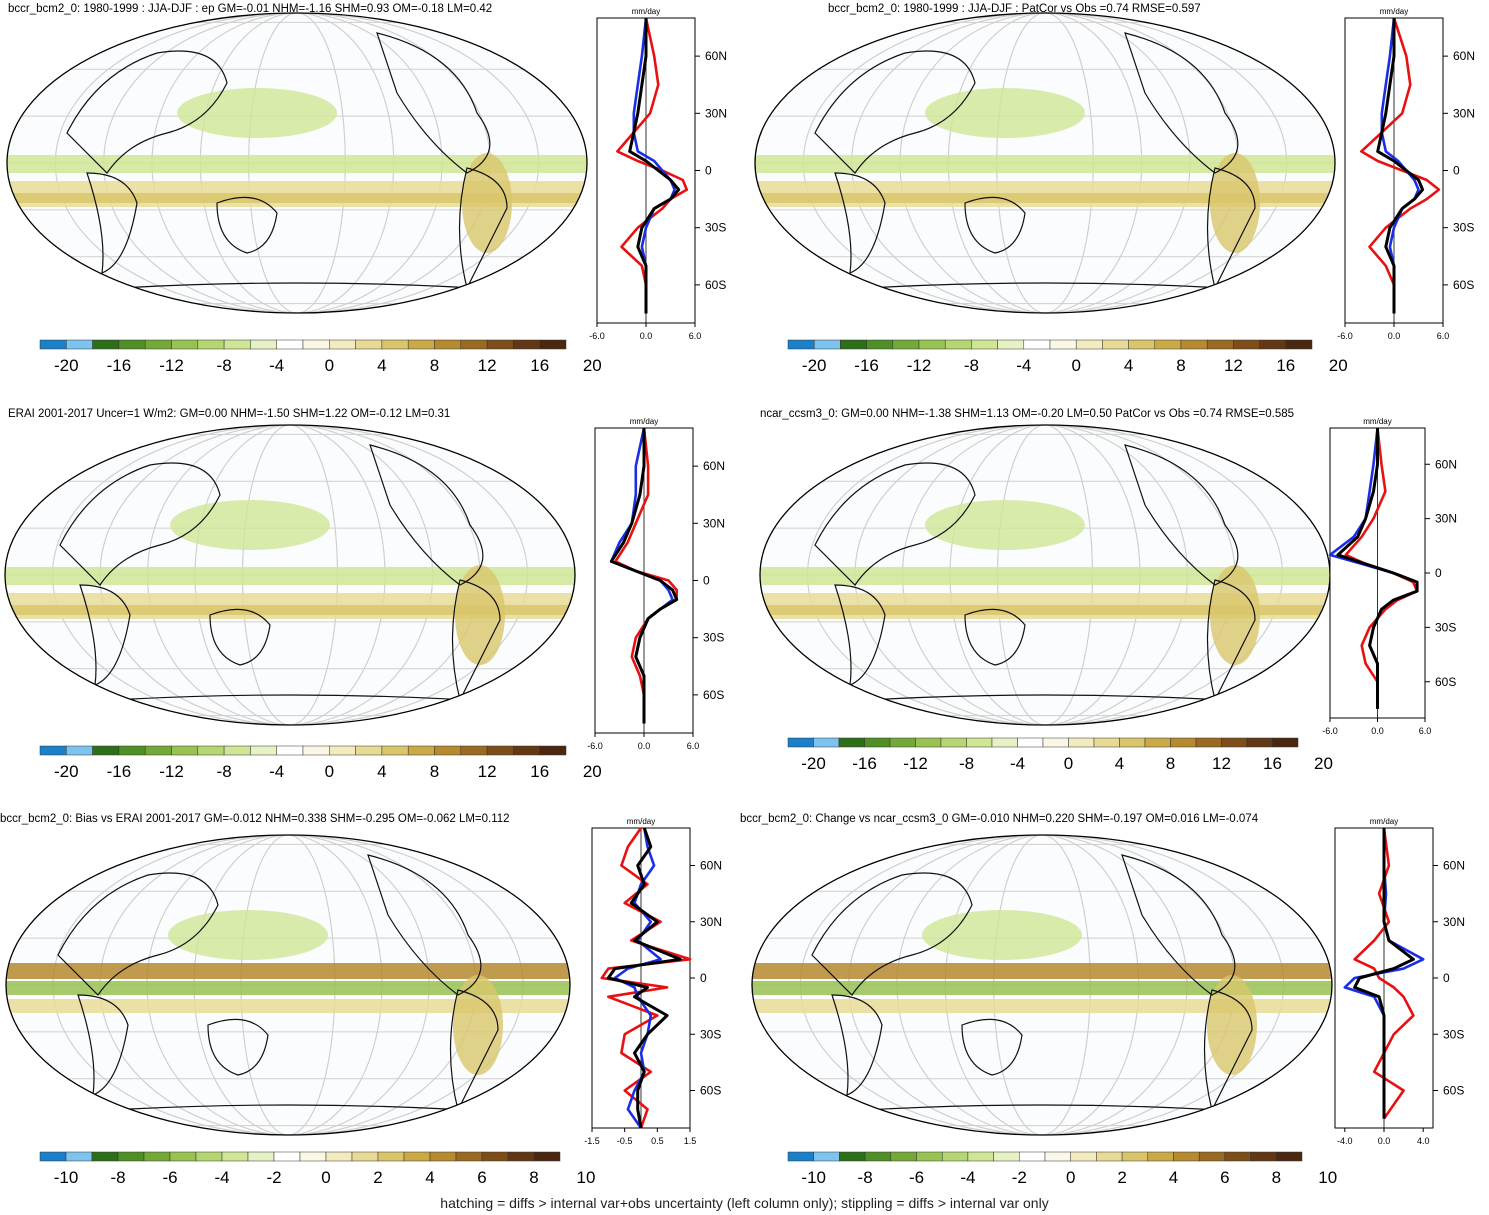 The image size is (1489, 1215). I want to click on colorbar: -20 -16 -12 -8 -4 0 4 8 12 16 20, so click(1067, 357).